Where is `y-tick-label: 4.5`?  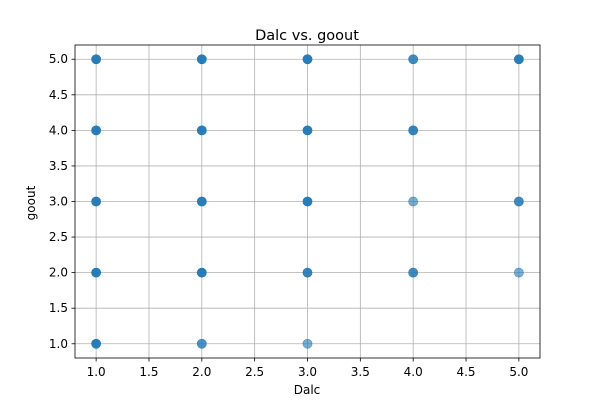 y-tick-label: 4.5 is located at coordinates (58, 95).